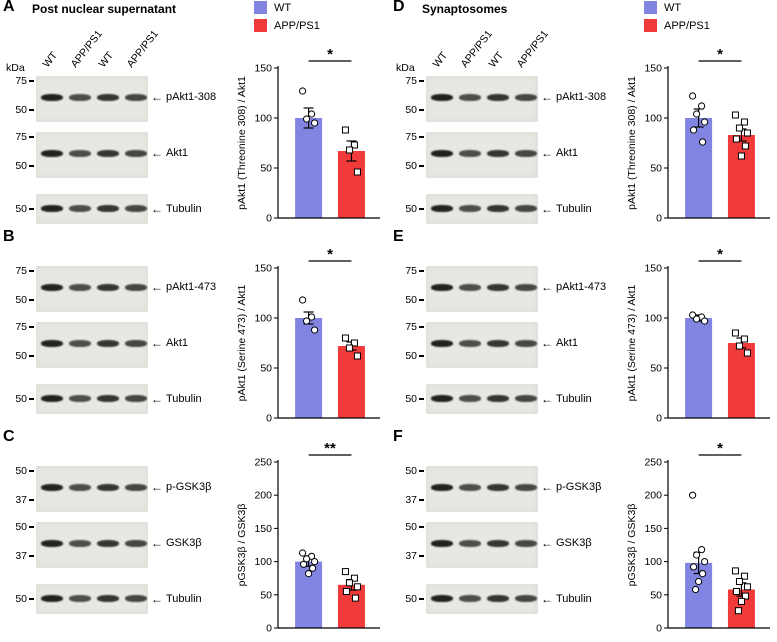 This screenshot has height=642, width=777. Describe the element at coordinates (24, 556) in the screenshot. I see `kda-marker: 37` at that location.